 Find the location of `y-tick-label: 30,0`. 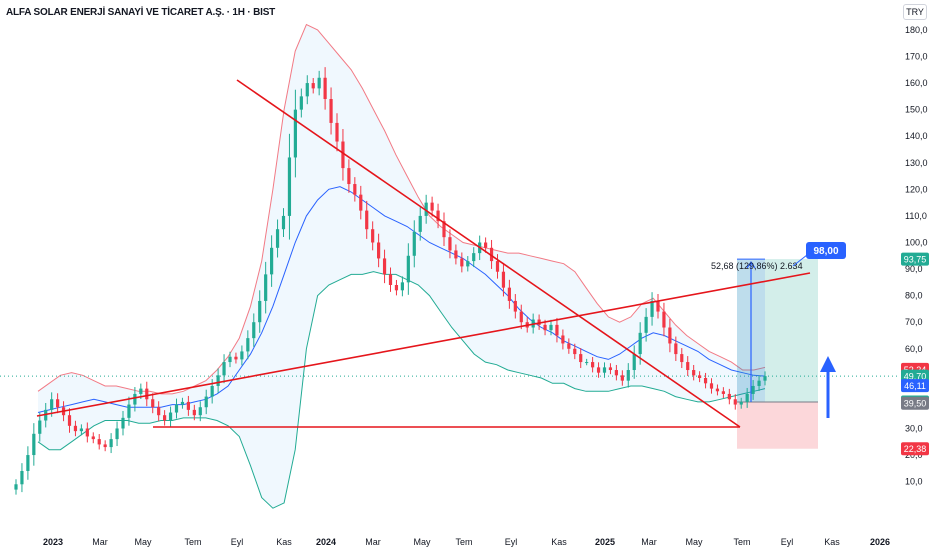

y-tick-label: 30,0 is located at coordinates (914, 428).